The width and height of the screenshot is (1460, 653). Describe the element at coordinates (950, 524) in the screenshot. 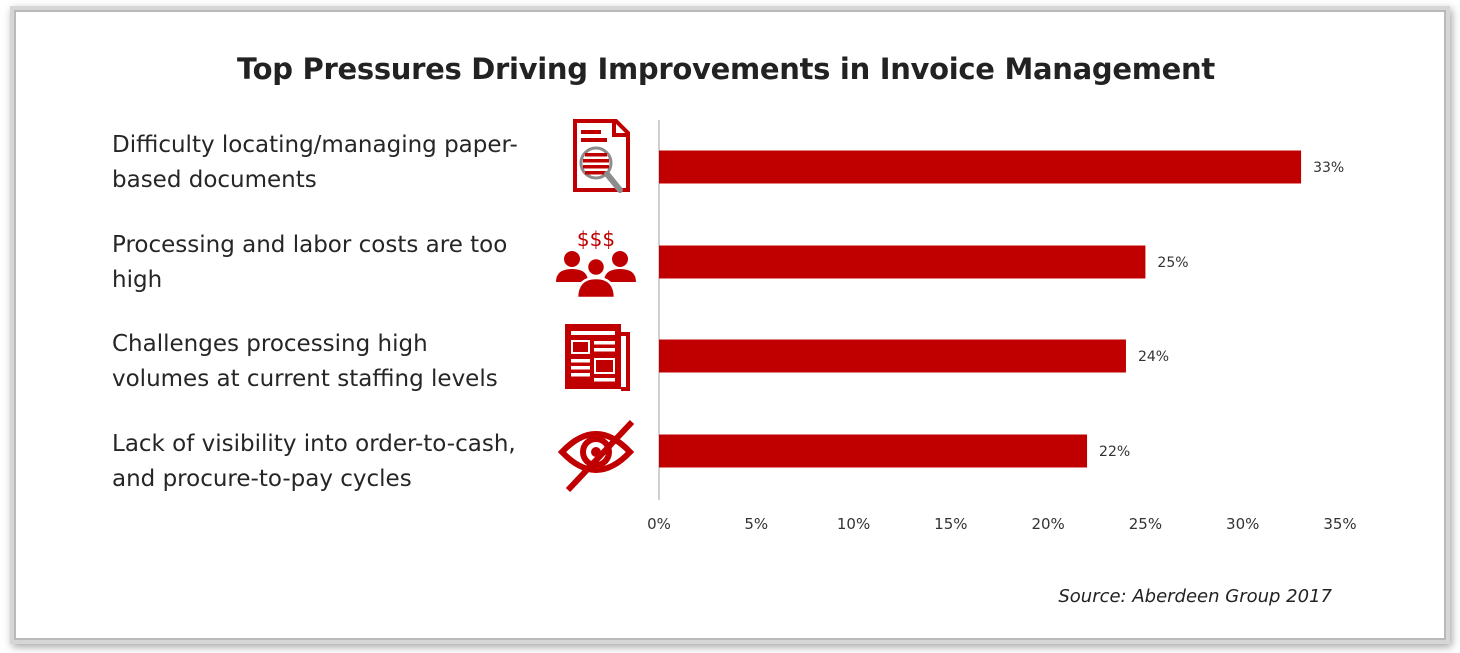

I see `x-tick-label-4: 15%` at that location.